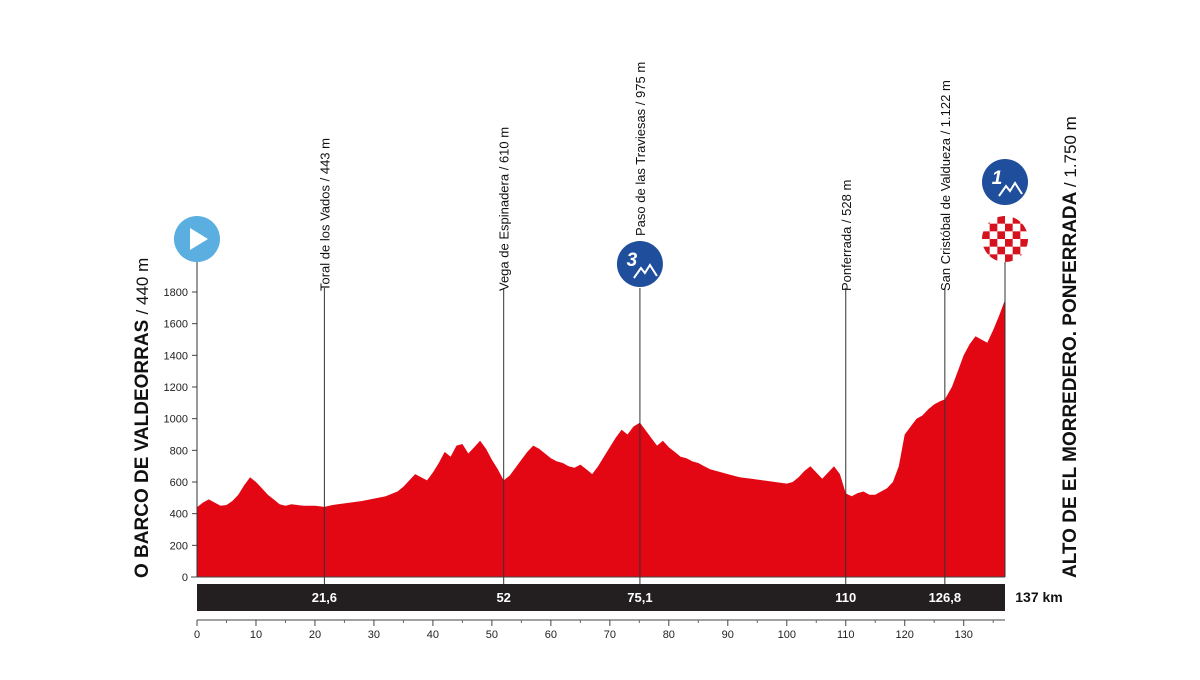  Describe the element at coordinates (610, 635) in the screenshot. I see `x-tick-label: 70` at that location.